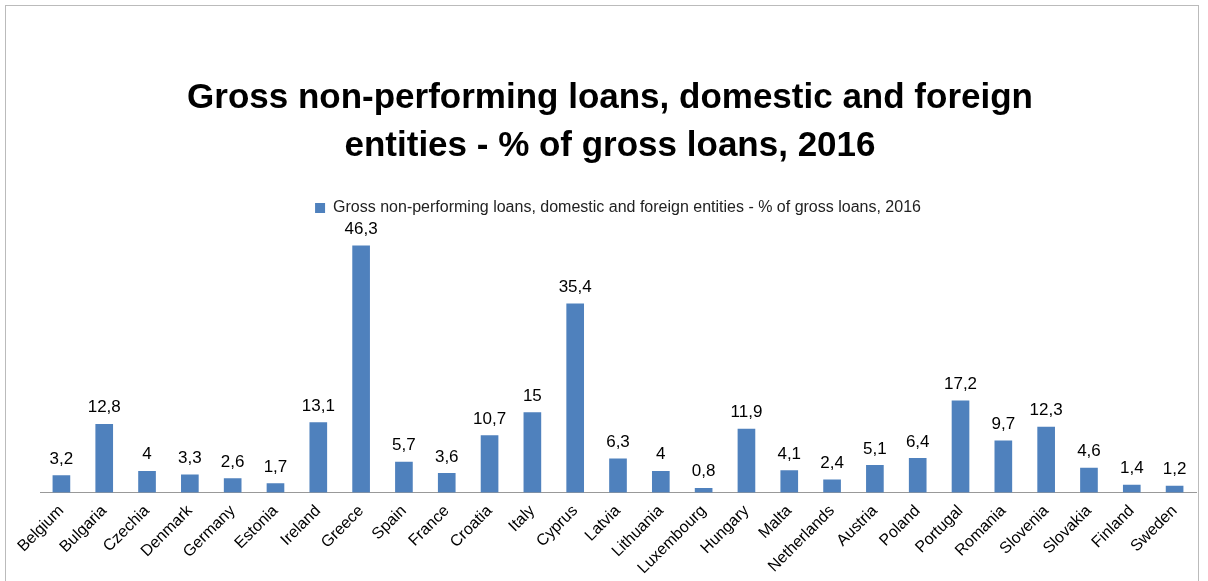 Image resolution: width=1208 pixels, height=581 pixels. I want to click on data-label: 1,7, so click(275, 466).